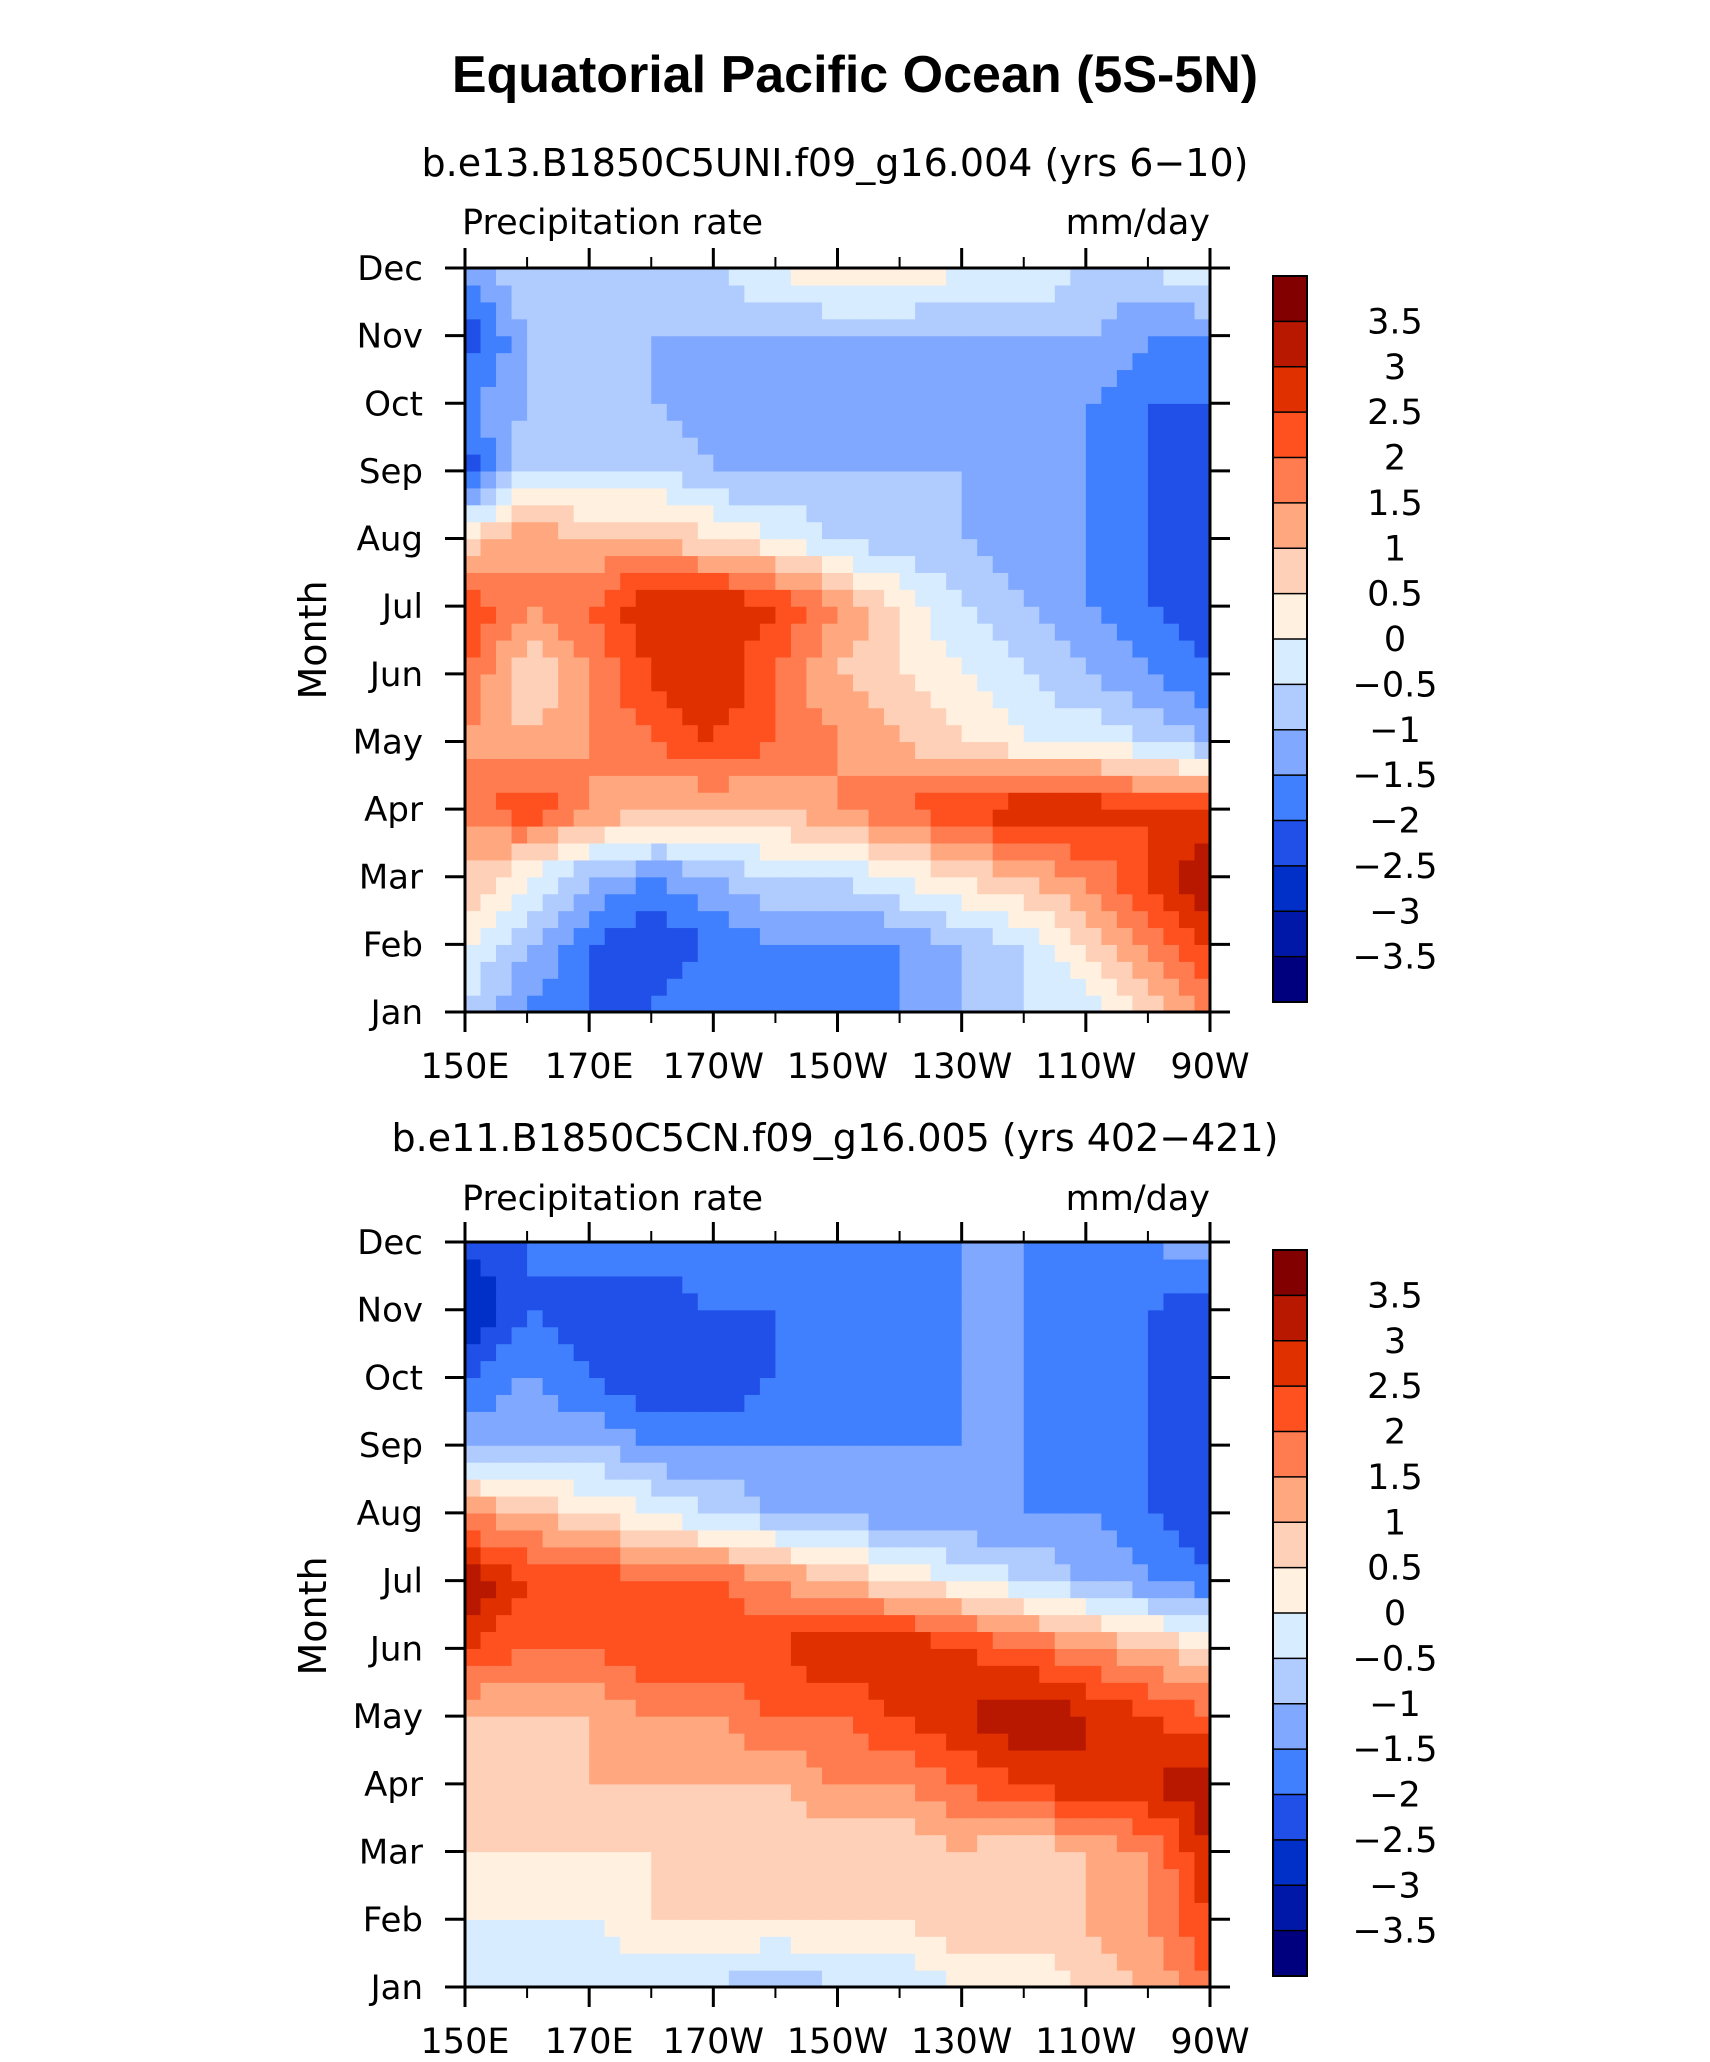  I want to click on y-tick-label: Apr, so click(393, 810).